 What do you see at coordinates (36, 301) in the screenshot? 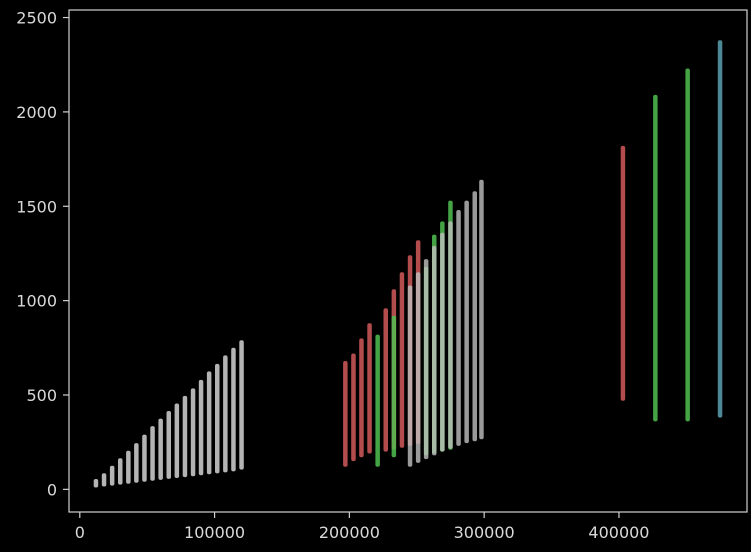
I see `y-tick-label: 1000` at bounding box center [36, 301].